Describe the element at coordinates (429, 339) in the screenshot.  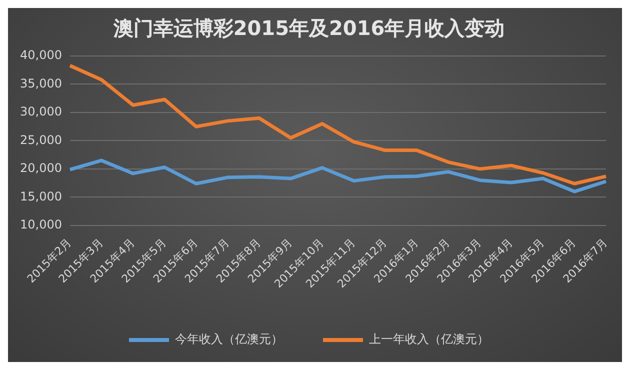
I see `legend-label: 上一年收入（亿澳元）` at that location.